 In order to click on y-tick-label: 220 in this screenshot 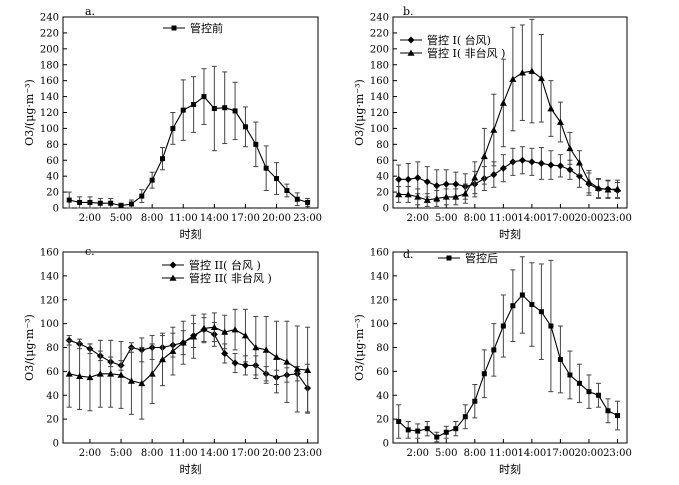, I will do `click(379, 33)`.